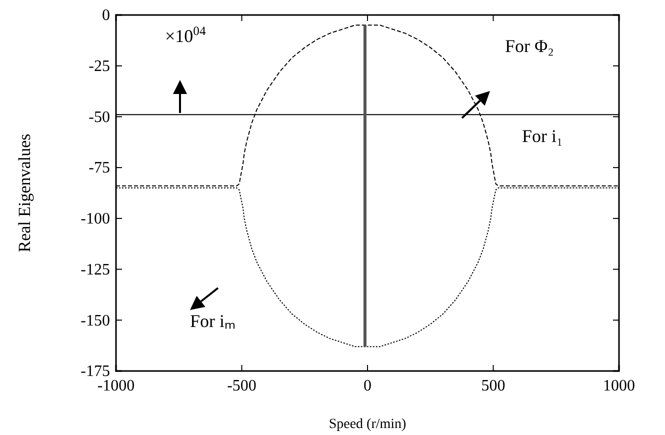 This screenshot has height=435, width=665. What do you see at coordinates (24, 193) in the screenshot?
I see `y-axis-title: Real Eigenvalues` at bounding box center [24, 193].